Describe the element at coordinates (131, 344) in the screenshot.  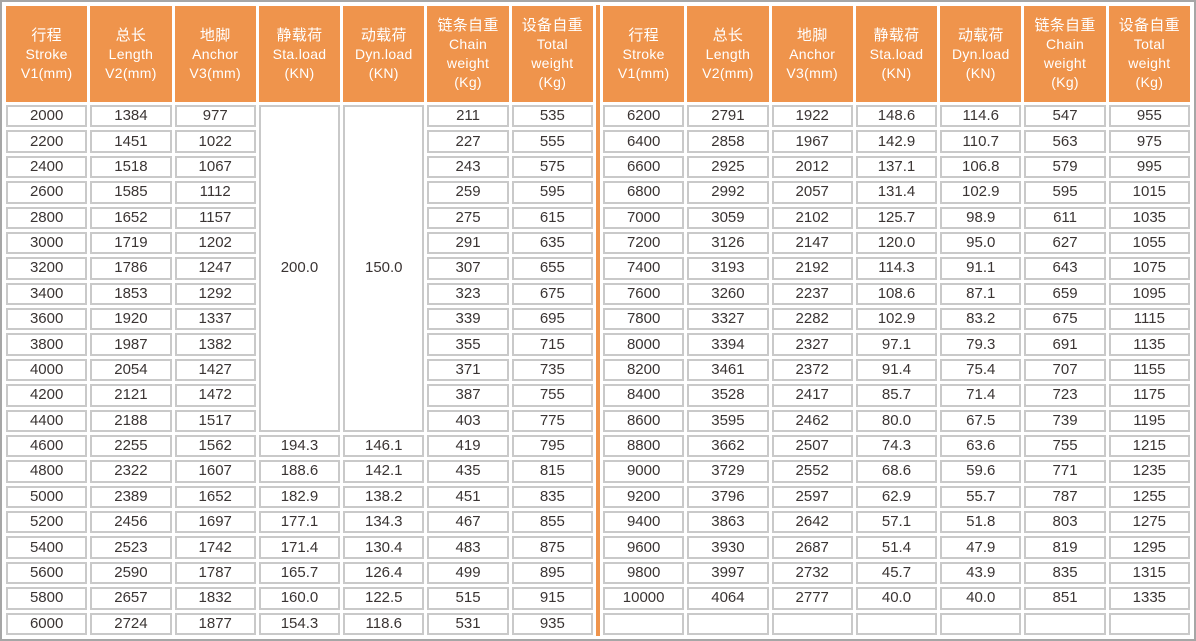
I see `table-cell: 1987` at that location.